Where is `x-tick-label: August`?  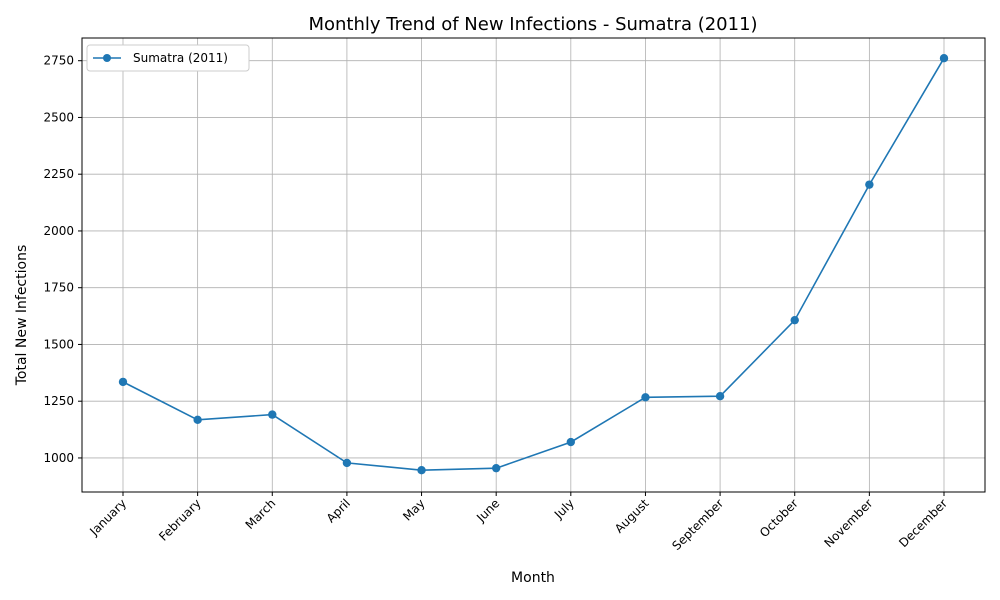 x-tick-label: August is located at coordinates (632, 516).